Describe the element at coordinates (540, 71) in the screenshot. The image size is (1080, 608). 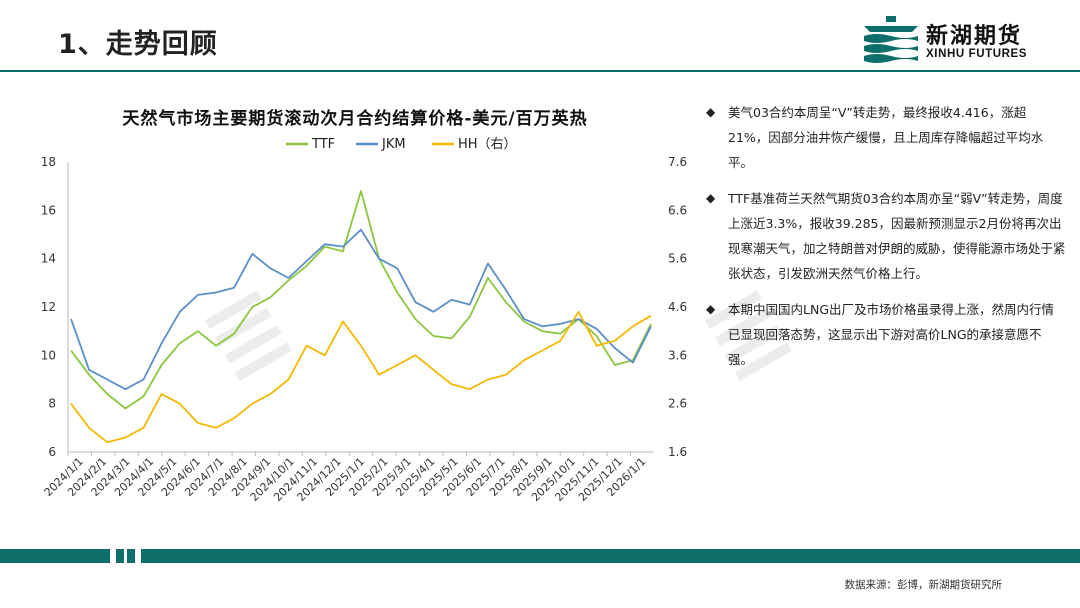
I see `header-divider` at that location.